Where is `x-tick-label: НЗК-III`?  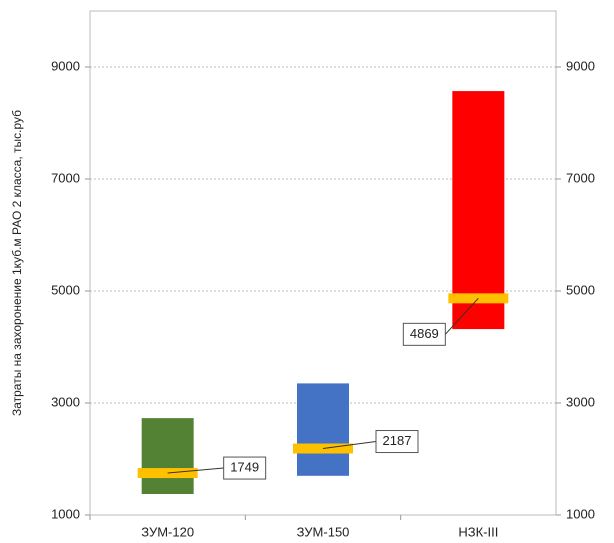 x-tick-label: НЗК-III is located at coordinates (478, 531).